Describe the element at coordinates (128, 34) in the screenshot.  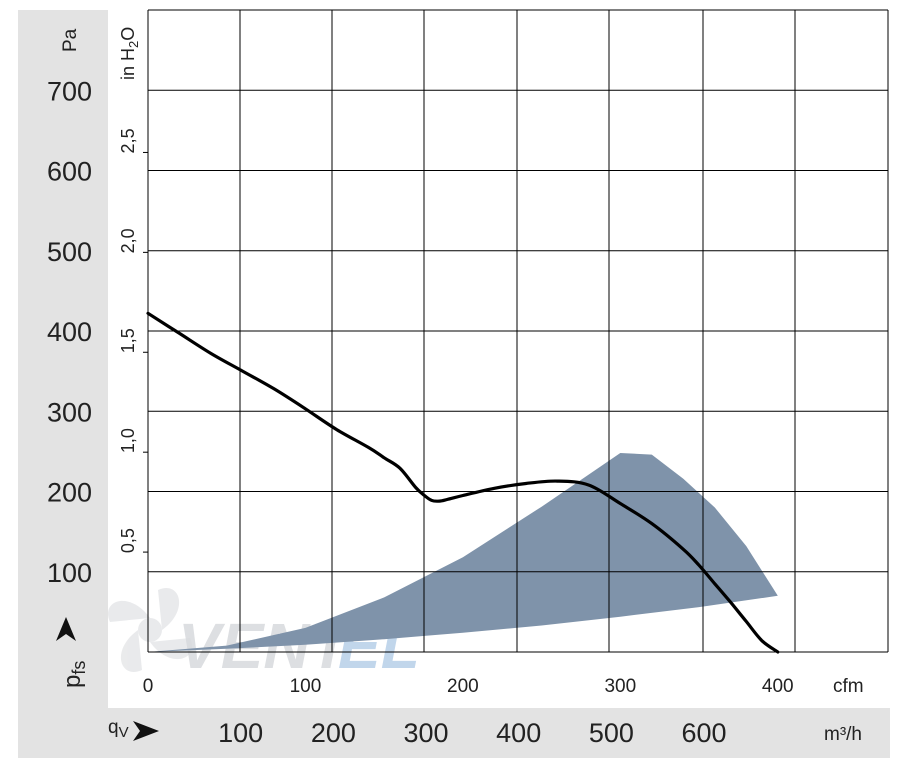
I see `y-unit-inh2o-tail: O` at that location.